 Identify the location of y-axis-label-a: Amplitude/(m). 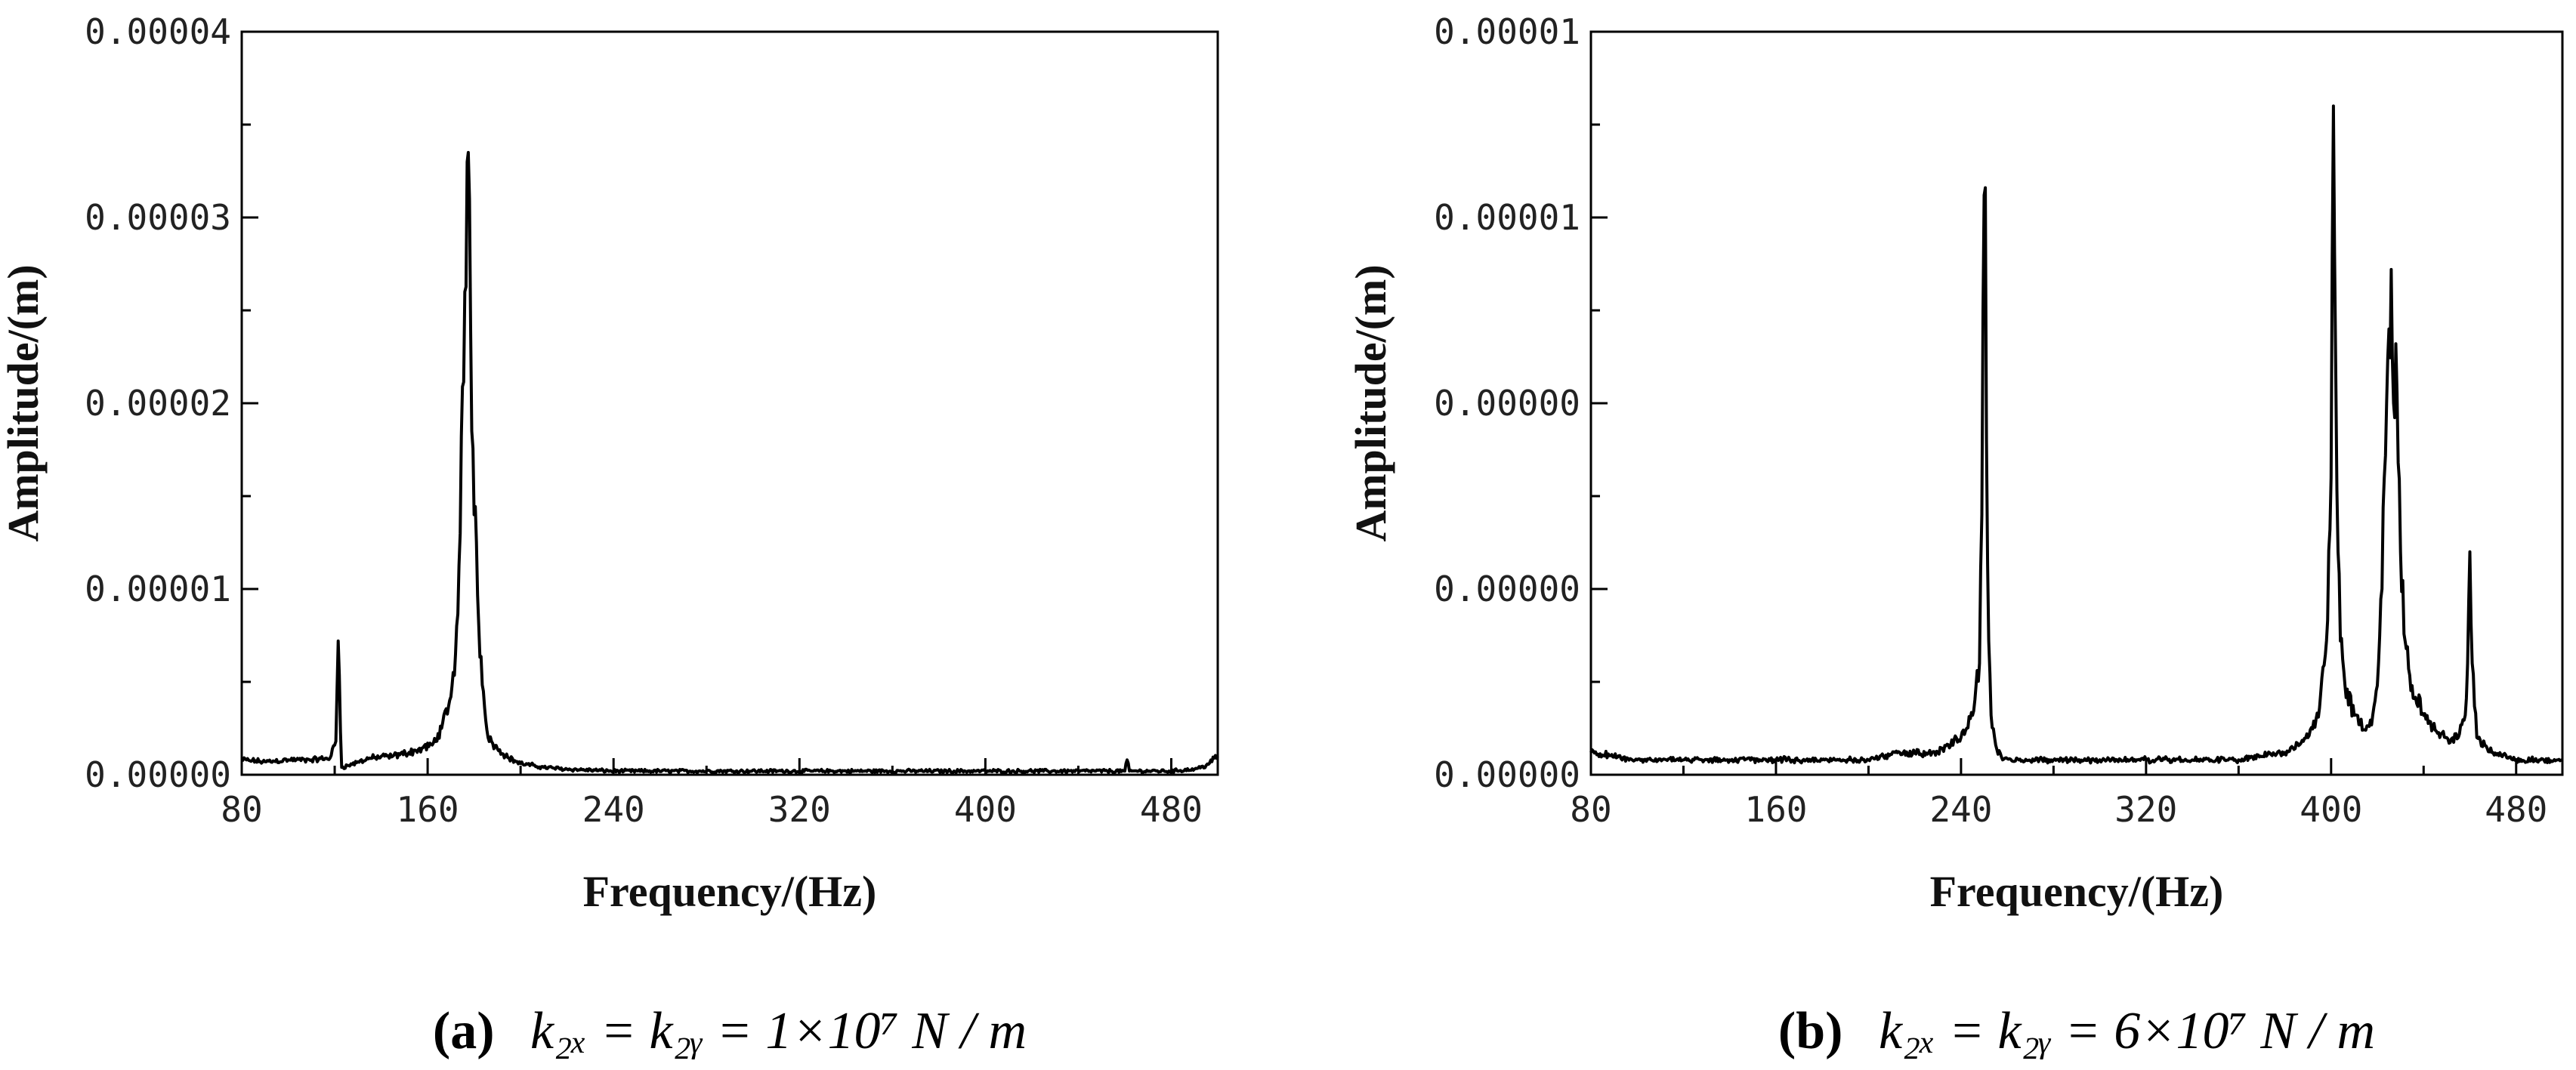
(24, 402).